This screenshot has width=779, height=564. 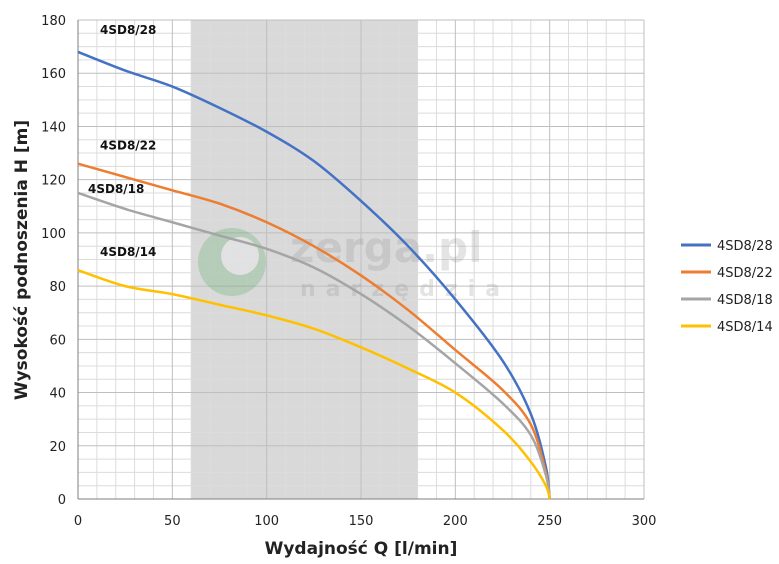 I want to click on curve-label: 4SD8/28, so click(x=128, y=30).